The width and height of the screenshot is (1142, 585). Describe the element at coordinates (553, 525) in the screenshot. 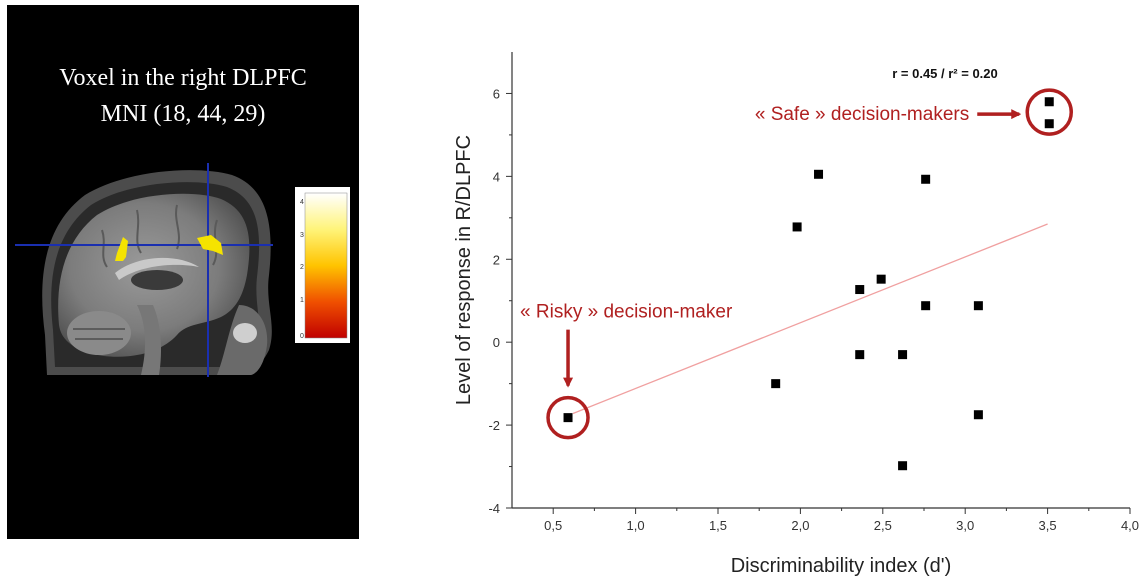

I see `x-tick-label: 0,5` at that location.